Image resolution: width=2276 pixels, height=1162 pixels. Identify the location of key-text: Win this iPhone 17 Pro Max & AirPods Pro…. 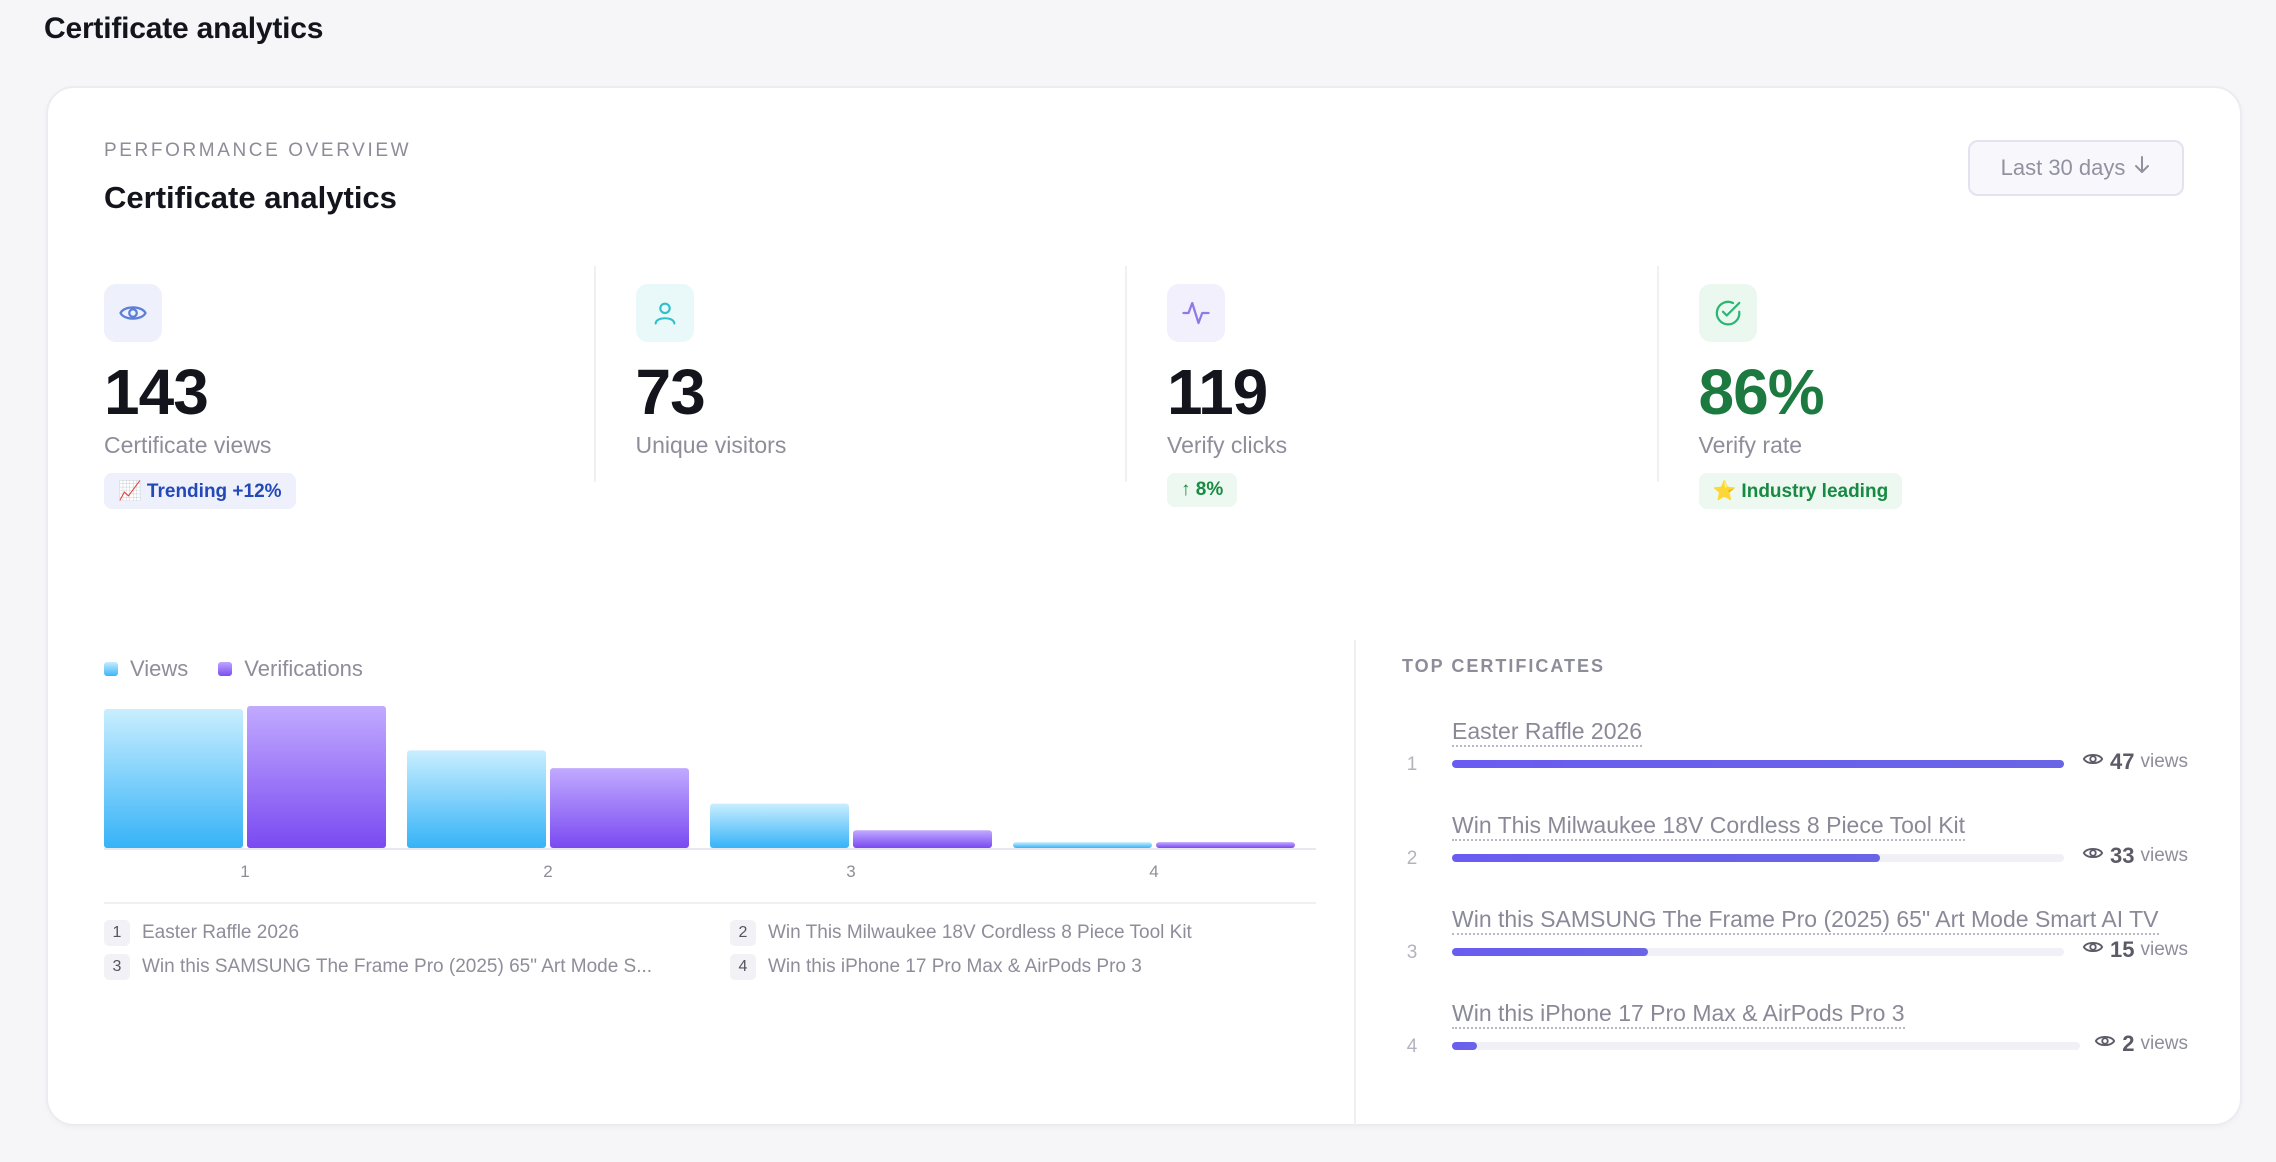
(955, 966).